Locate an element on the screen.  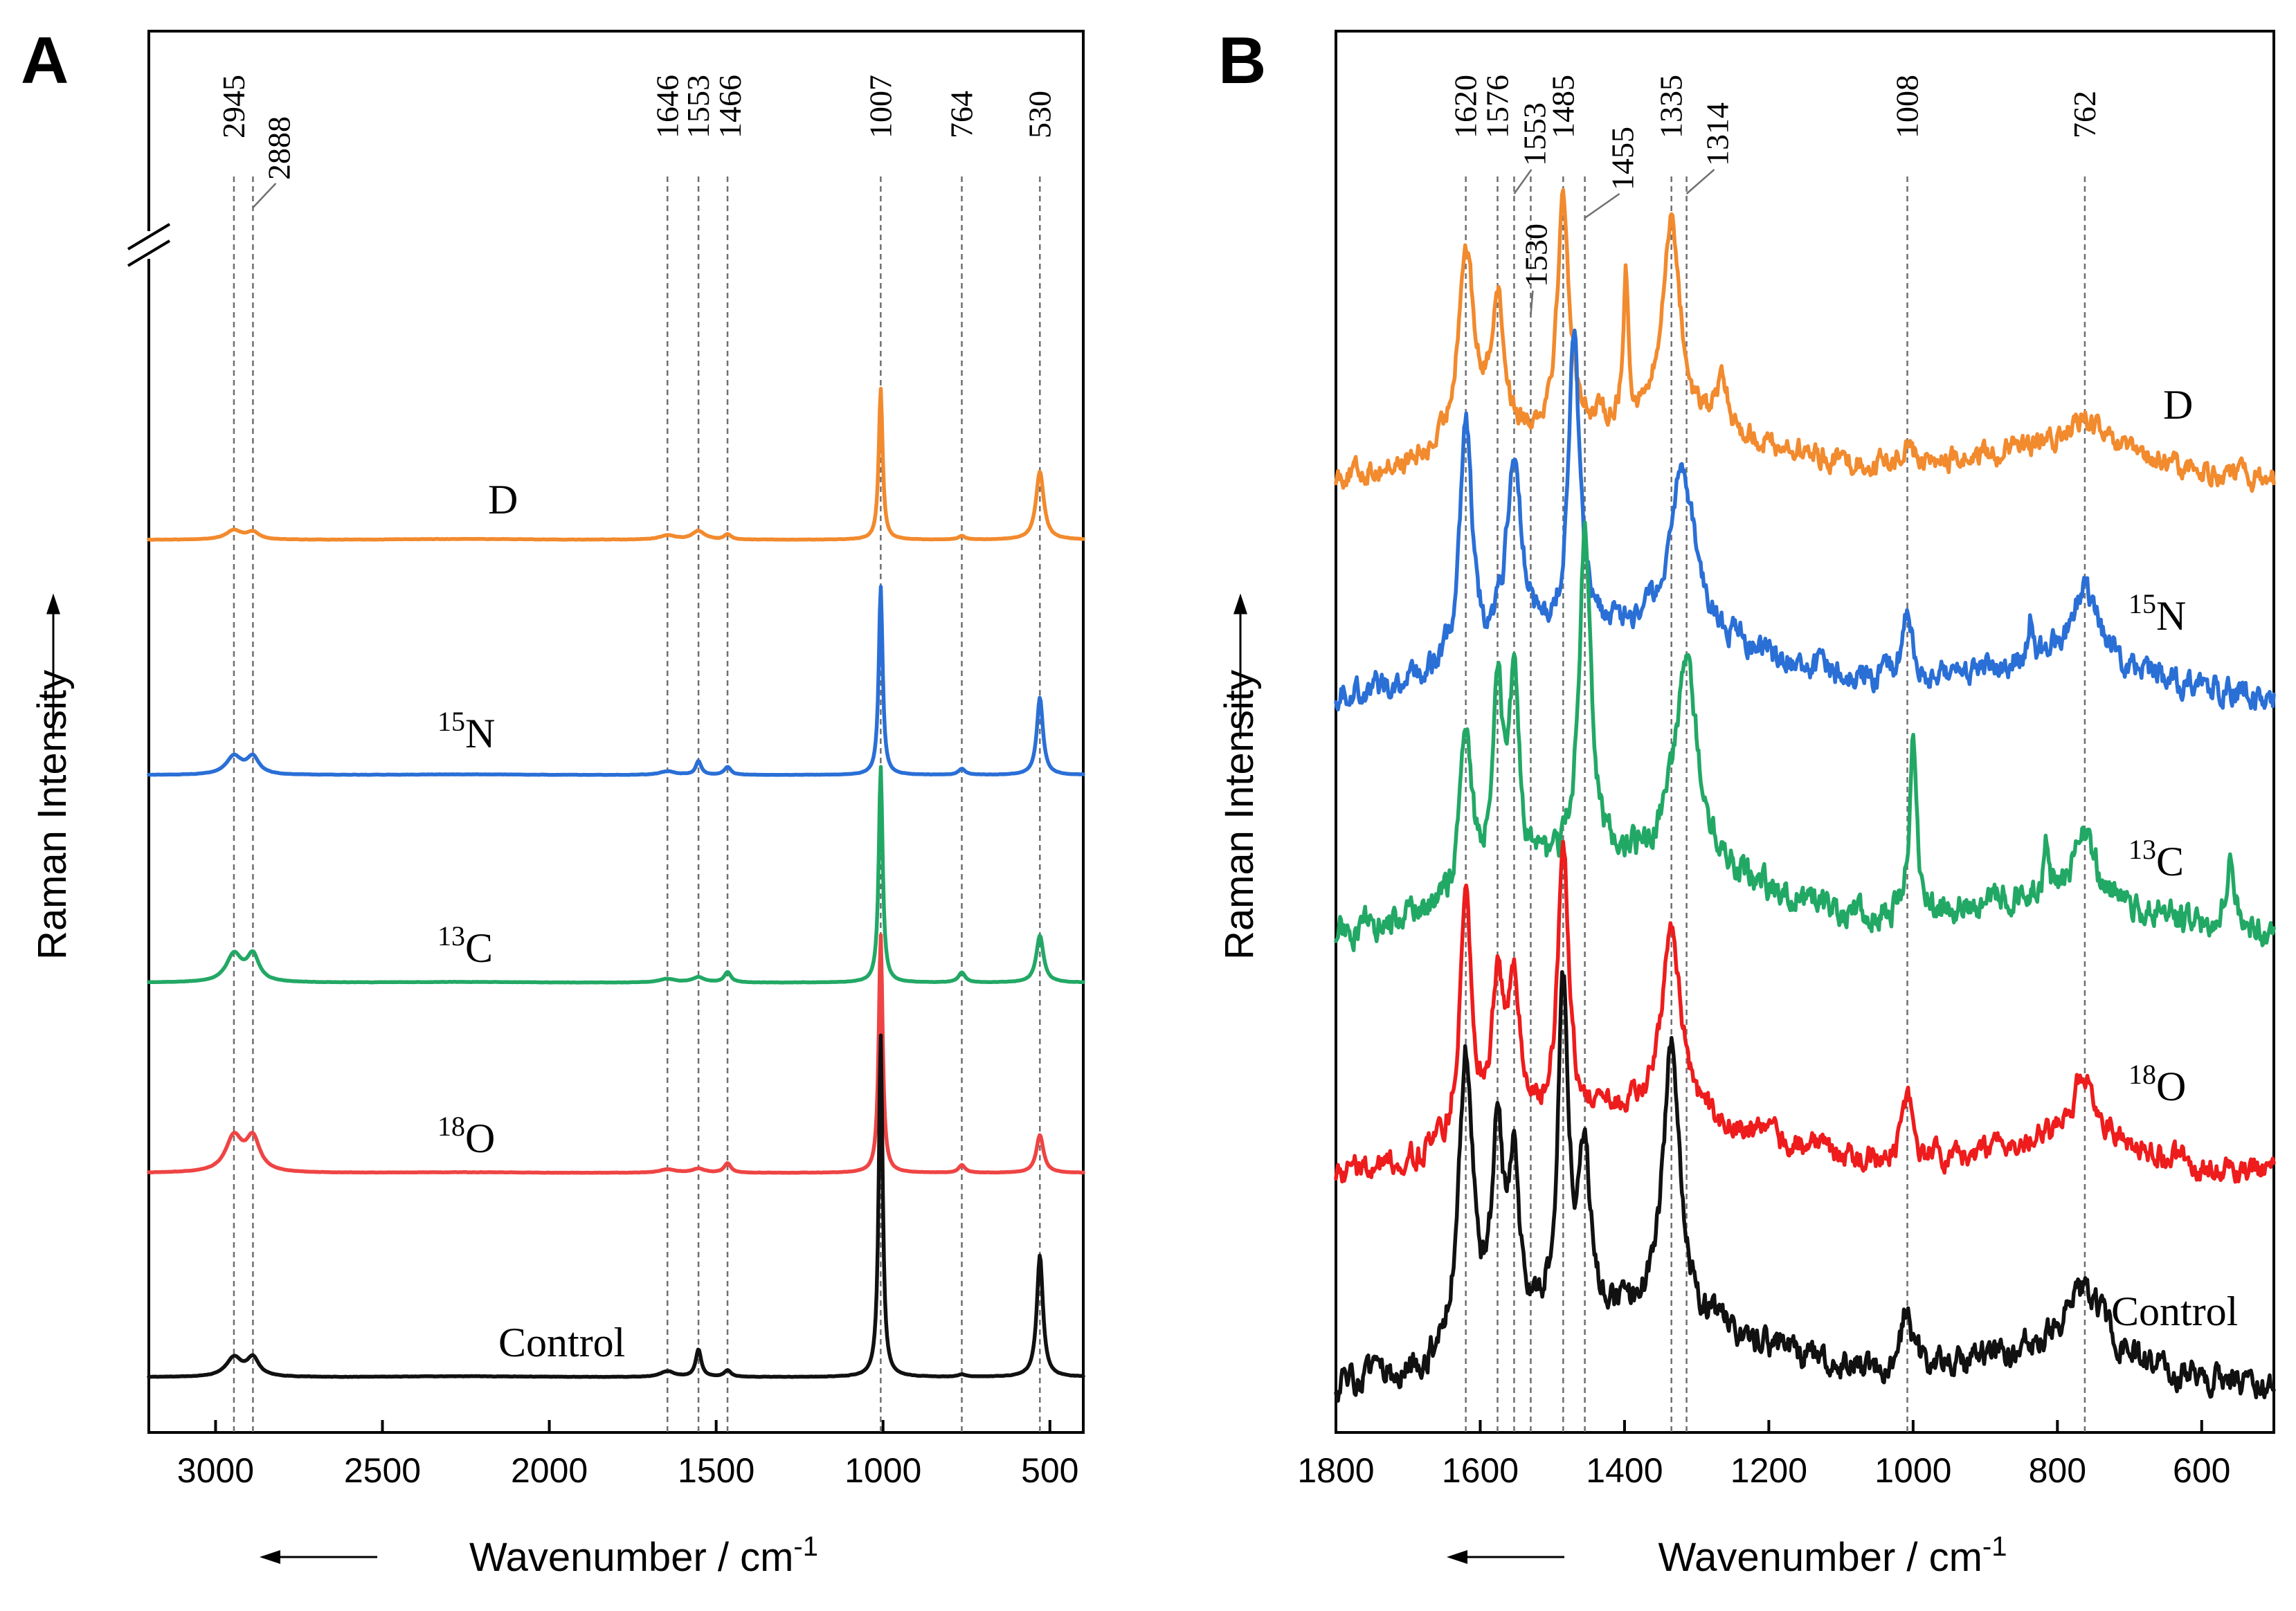
peak-label: 1466 is located at coordinates (730, 106).